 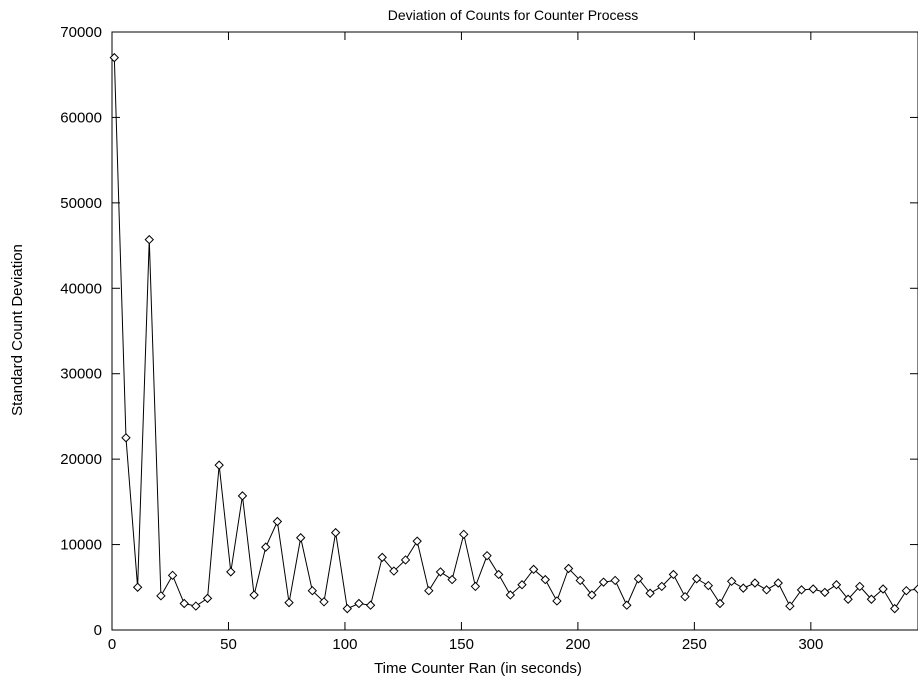 I want to click on y-axis-label: Standard Count Deviation, so click(x=17, y=330).